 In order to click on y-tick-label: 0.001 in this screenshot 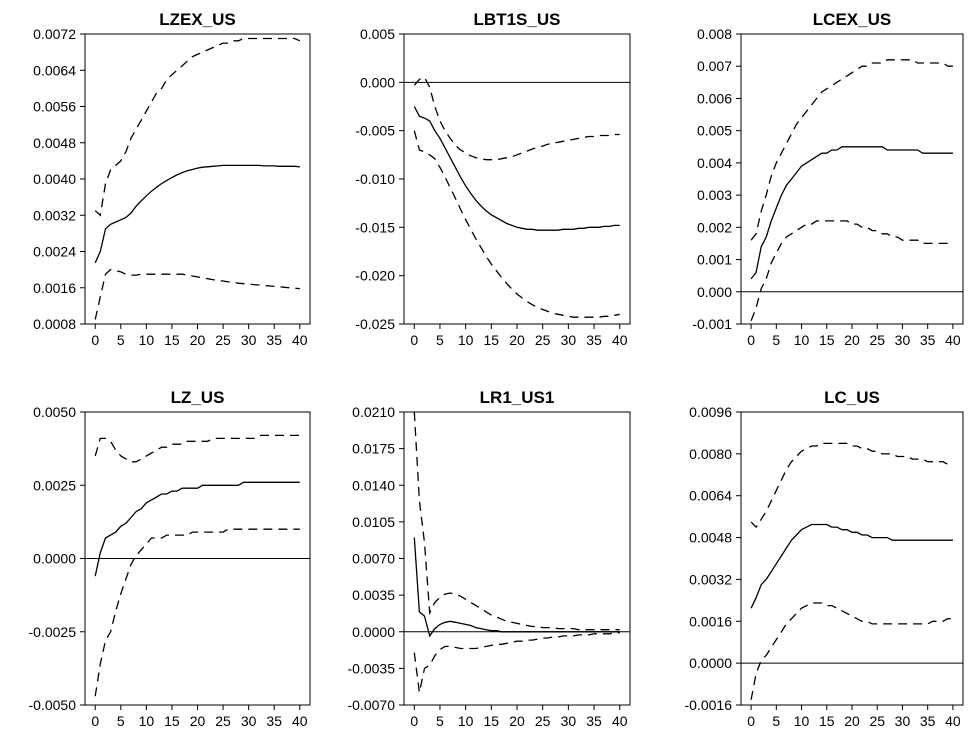, I will do `click(714, 260)`.